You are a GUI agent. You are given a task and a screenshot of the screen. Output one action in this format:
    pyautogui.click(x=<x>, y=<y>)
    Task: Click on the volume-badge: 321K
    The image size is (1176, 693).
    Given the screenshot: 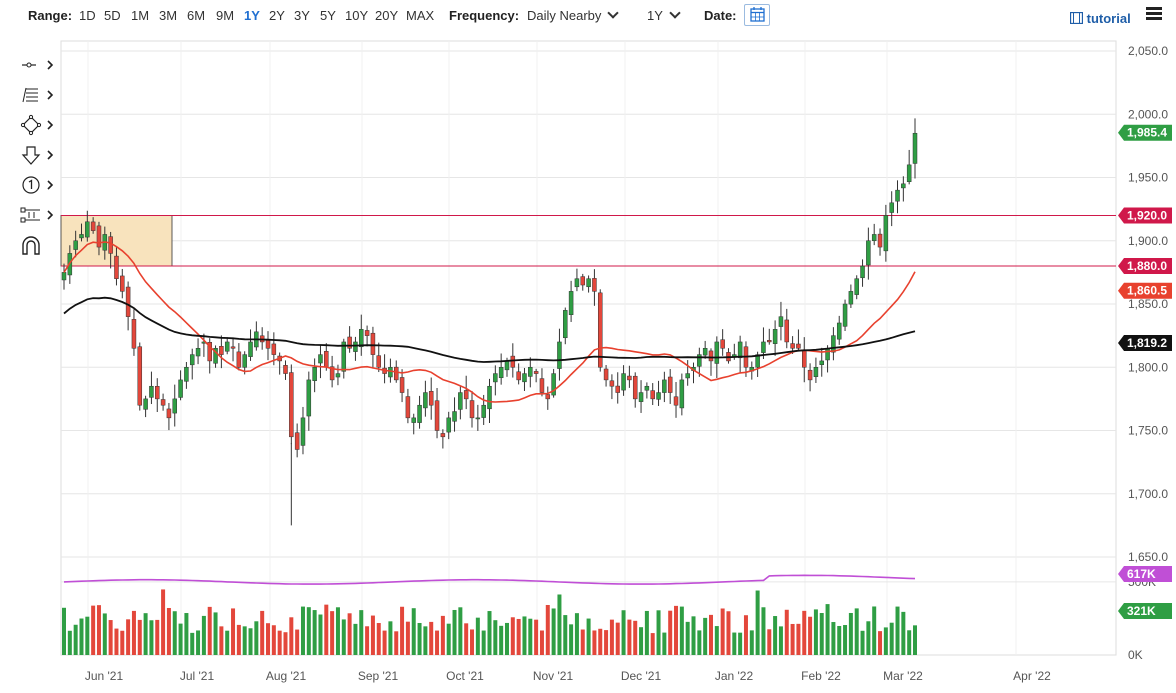 What is the action you would take?
    pyautogui.click(x=1145, y=611)
    